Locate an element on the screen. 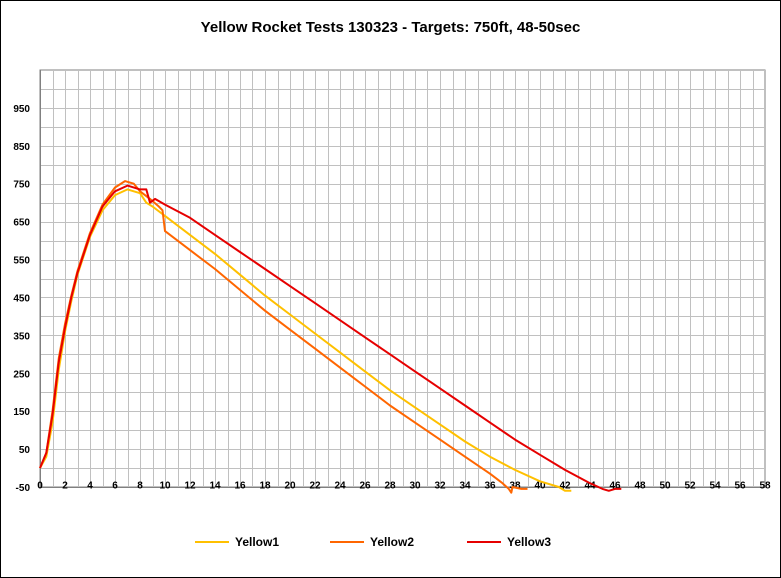 This screenshot has height=578, width=781. y-tick-label: 450 is located at coordinates (21, 298).